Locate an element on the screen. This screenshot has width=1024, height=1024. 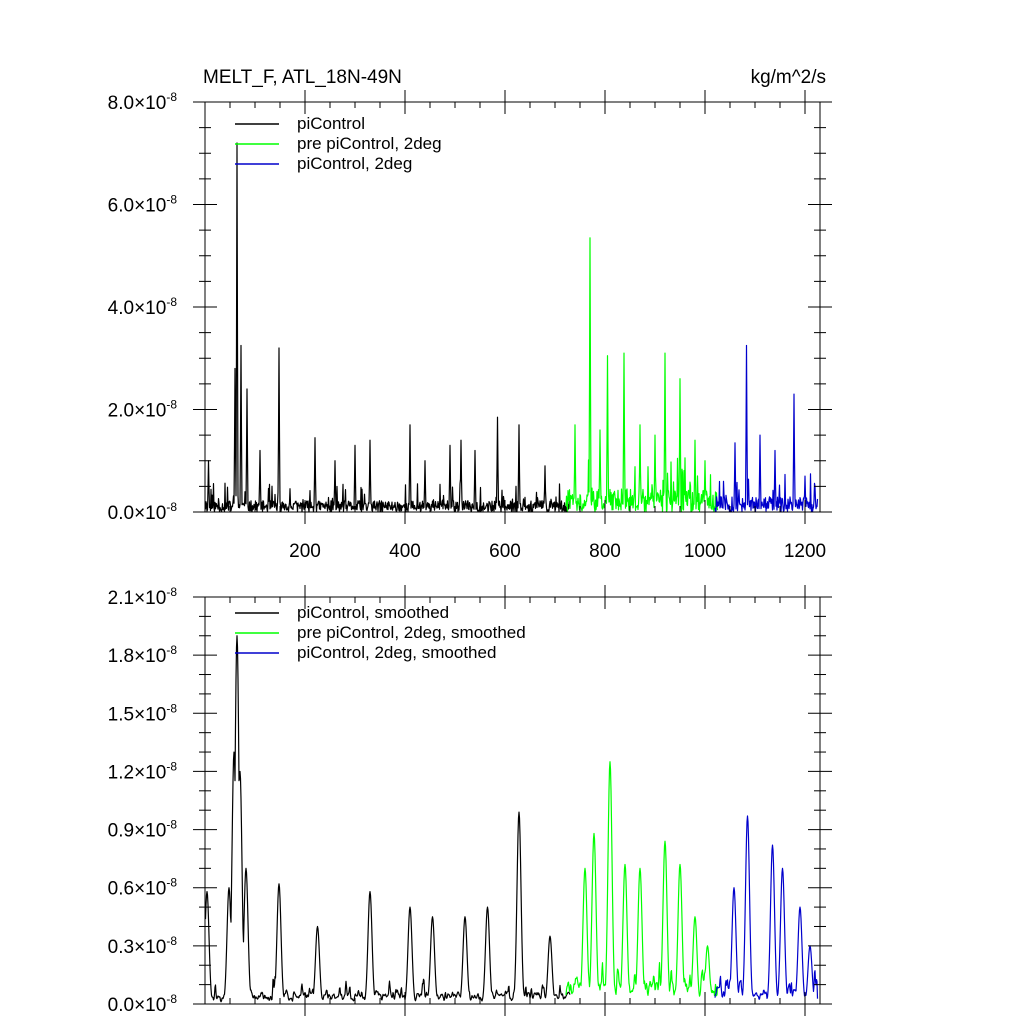
y-tick-mantissa: 1.2×10 is located at coordinates (137, 772).